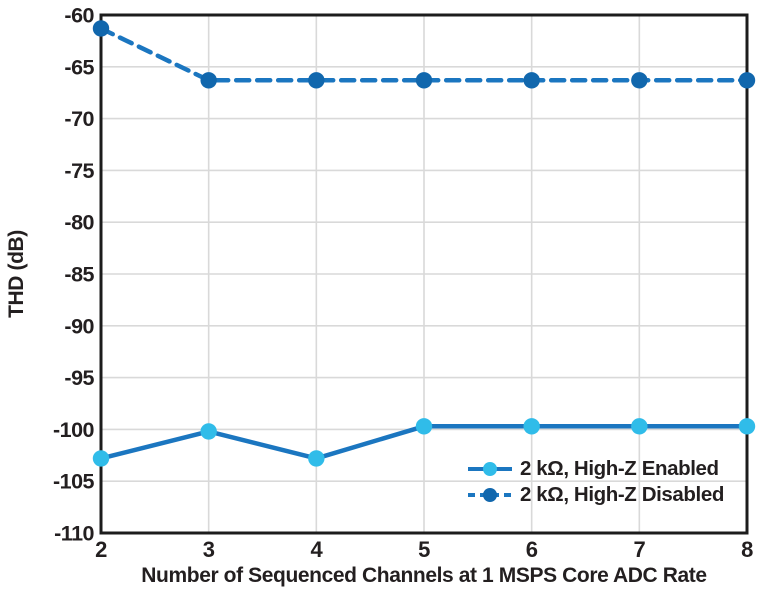 Image resolution: width=765 pixels, height=594 pixels. I want to click on y-tick-label: -70, so click(79, 119).